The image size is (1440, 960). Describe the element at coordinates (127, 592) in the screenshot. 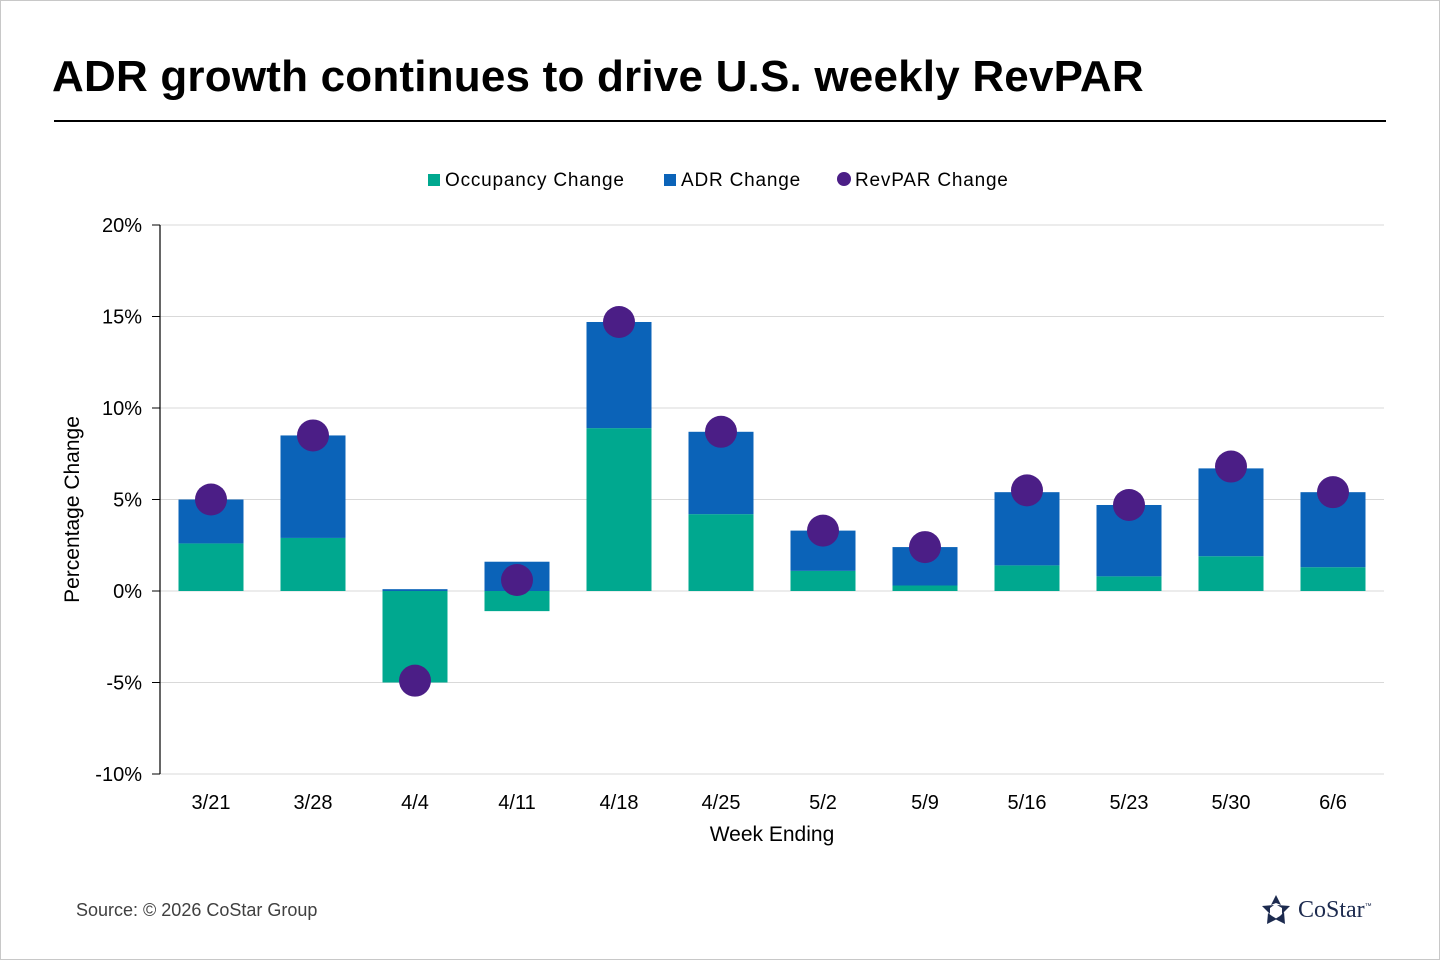

I see `y-tick-label: 0%` at that location.